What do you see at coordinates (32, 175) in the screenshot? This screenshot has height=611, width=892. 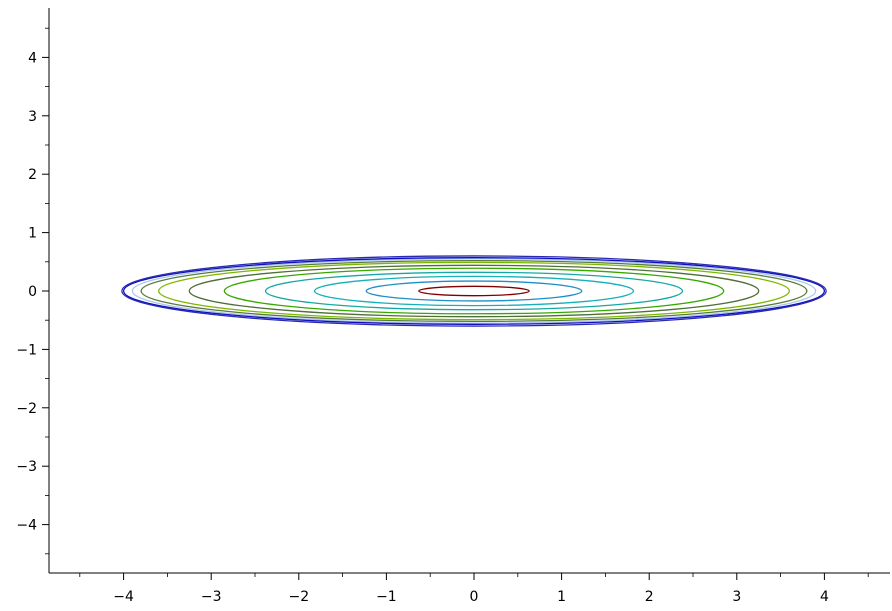 I see `y-tick-label: 2` at bounding box center [32, 175].